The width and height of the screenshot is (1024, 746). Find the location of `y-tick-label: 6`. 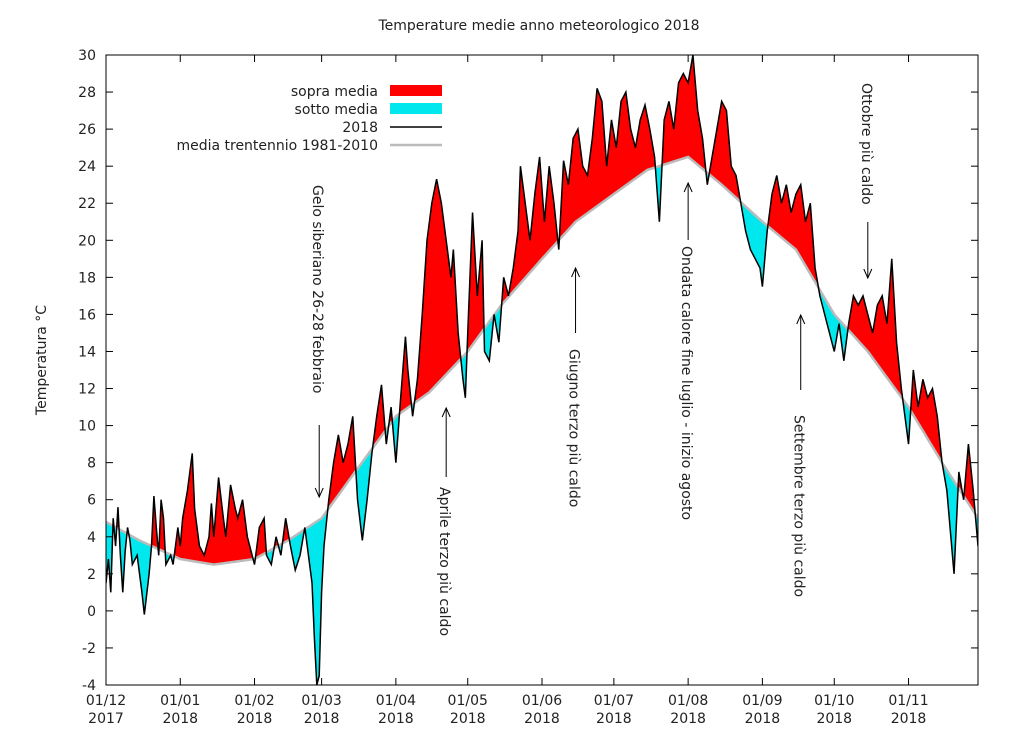

y-tick-label: 6 is located at coordinates (91, 501).